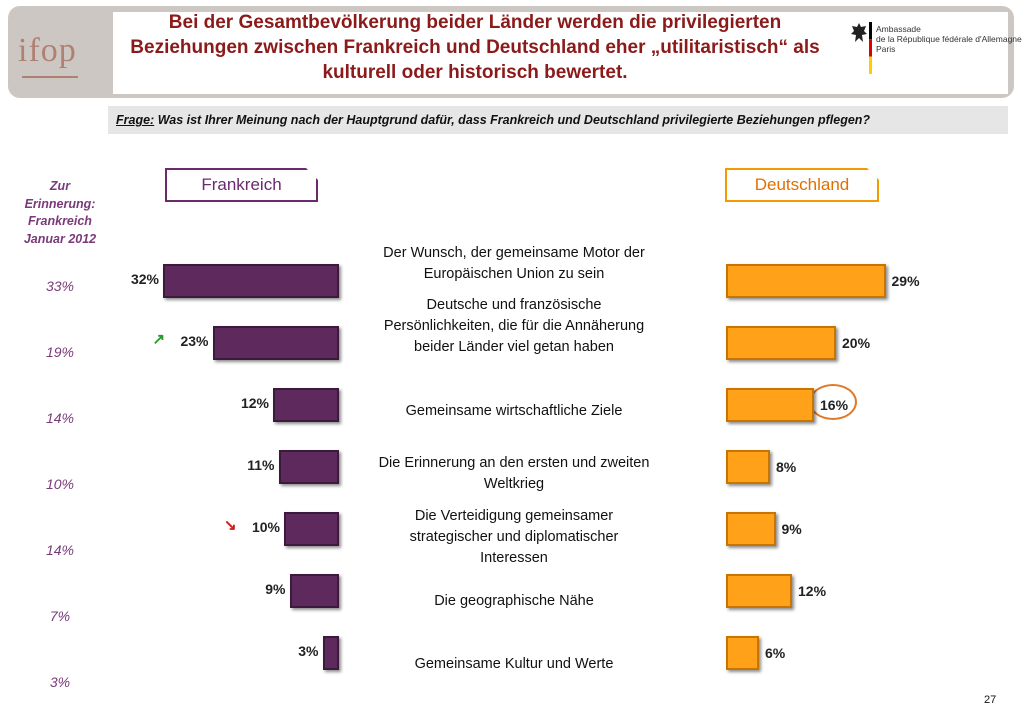  I want to click on value-label-frankreich: 3%, so click(308, 651).